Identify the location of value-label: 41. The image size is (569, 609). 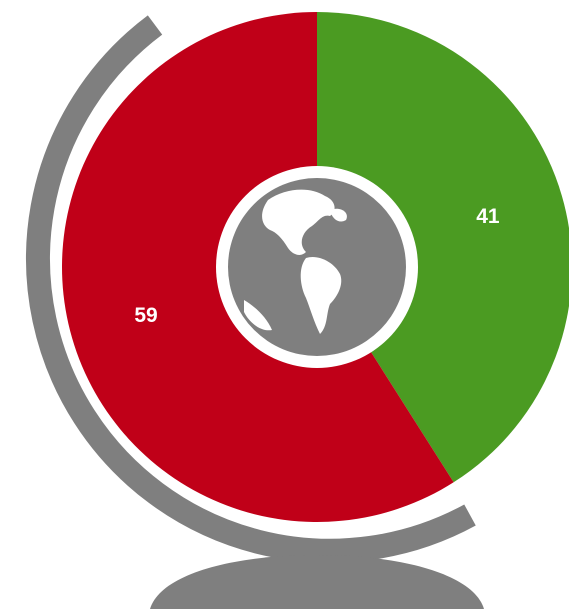
(488, 216).